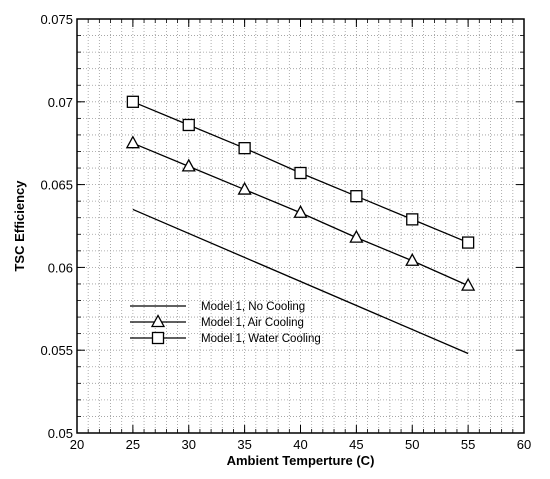  What do you see at coordinates (300, 444) in the screenshot?
I see `x-tick-label: 40` at bounding box center [300, 444].